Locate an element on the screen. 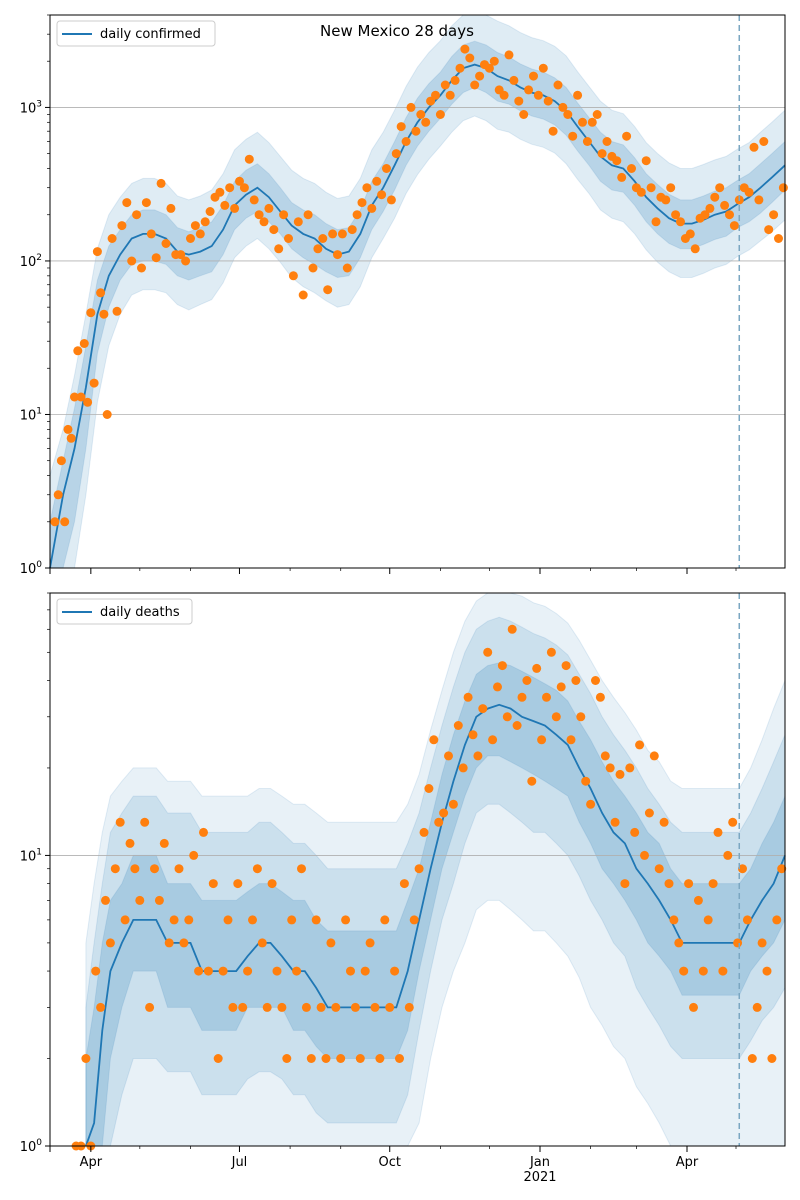 This screenshot has width=800, height=1200. top-chart-title: New Mexico 28 days is located at coordinates (397, 31).